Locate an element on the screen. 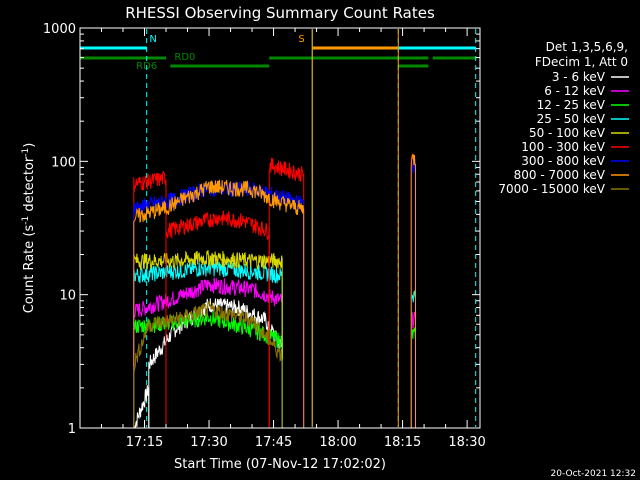 This screenshot has height=480, width=640. y-axis-label-sup2: -1 is located at coordinates (26, 152).